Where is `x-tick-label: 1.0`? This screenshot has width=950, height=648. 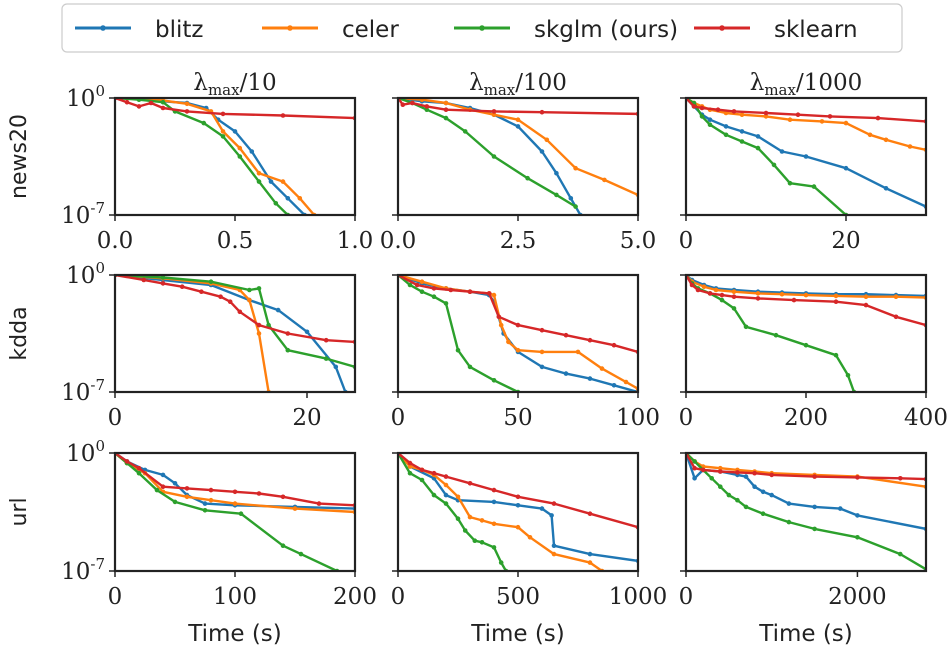 x-tick-label: 1.0 is located at coordinates (355, 241).